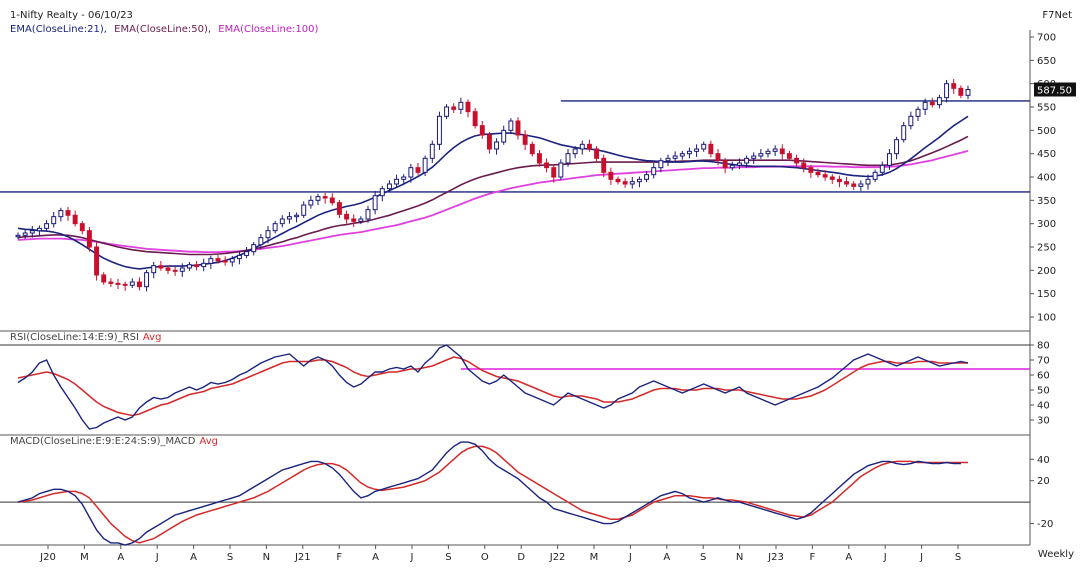 This screenshot has height=577, width=1082. I want to click on price-tick-label: 450, so click(1046, 154).